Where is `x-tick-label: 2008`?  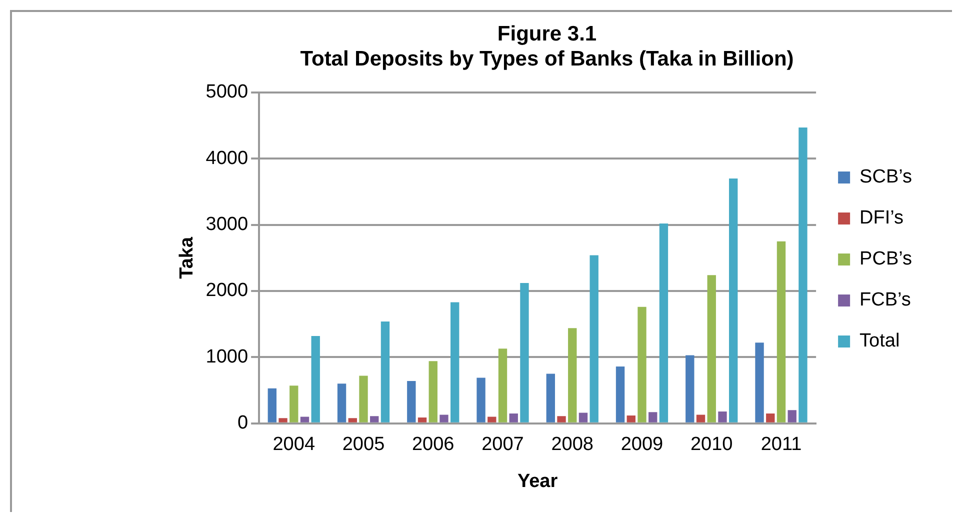 x-tick-label: 2008 is located at coordinates (572, 445).